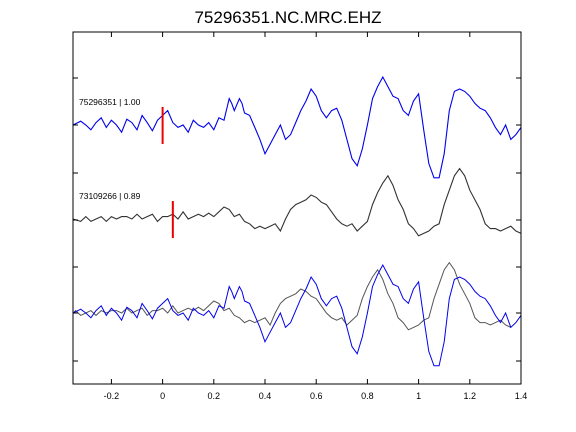 The image size is (576, 432). What do you see at coordinates (265, 396) in the screenshot?
I see `x-tick-label: 0.4` at bounding box center [265, 396].